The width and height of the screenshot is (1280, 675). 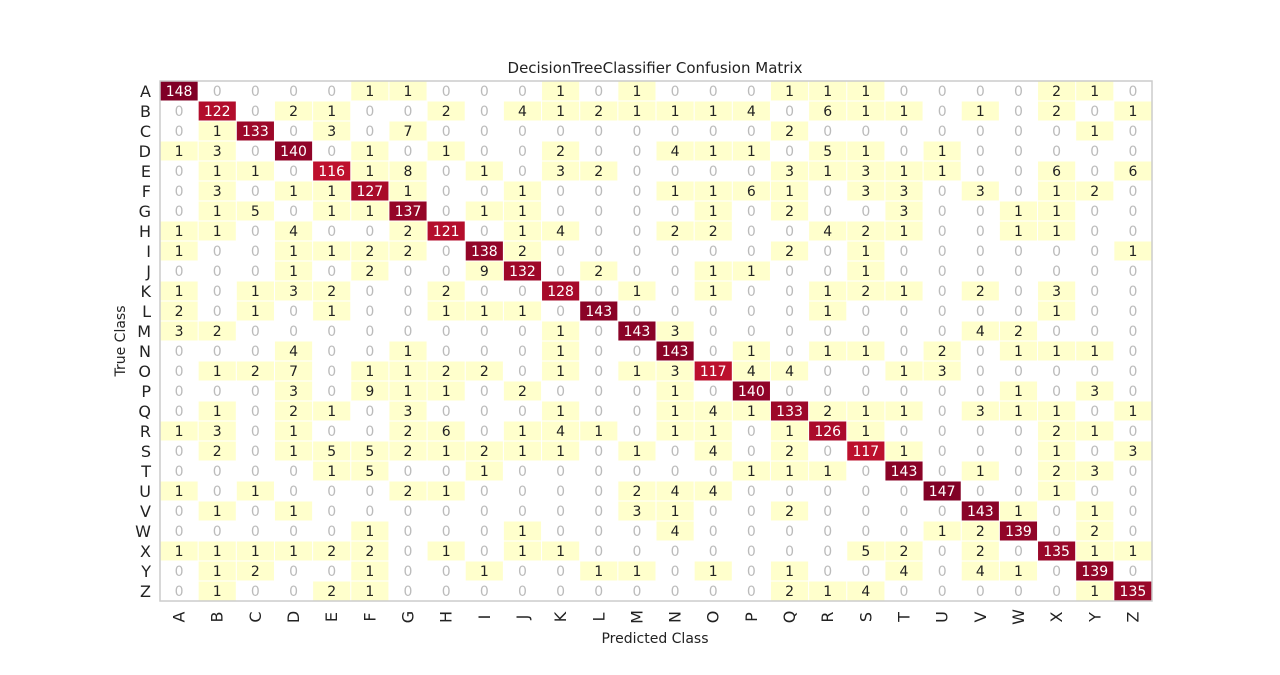 I want to click on y-tick-label: C, so click(x=145, y=131).